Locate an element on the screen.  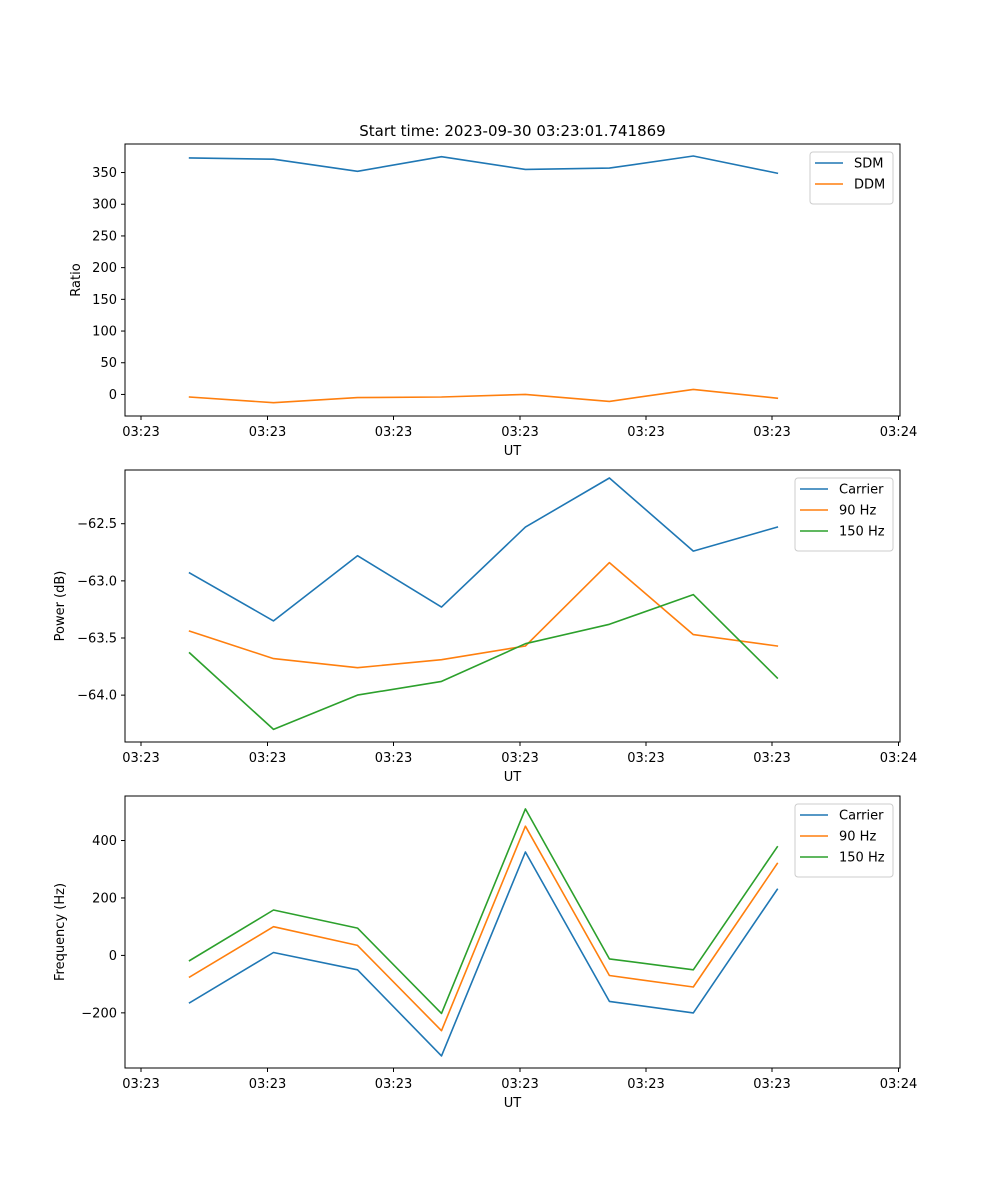
frequency-legend: Carrier 90 Hz 150 Hz is located at coordinates (844, 840).